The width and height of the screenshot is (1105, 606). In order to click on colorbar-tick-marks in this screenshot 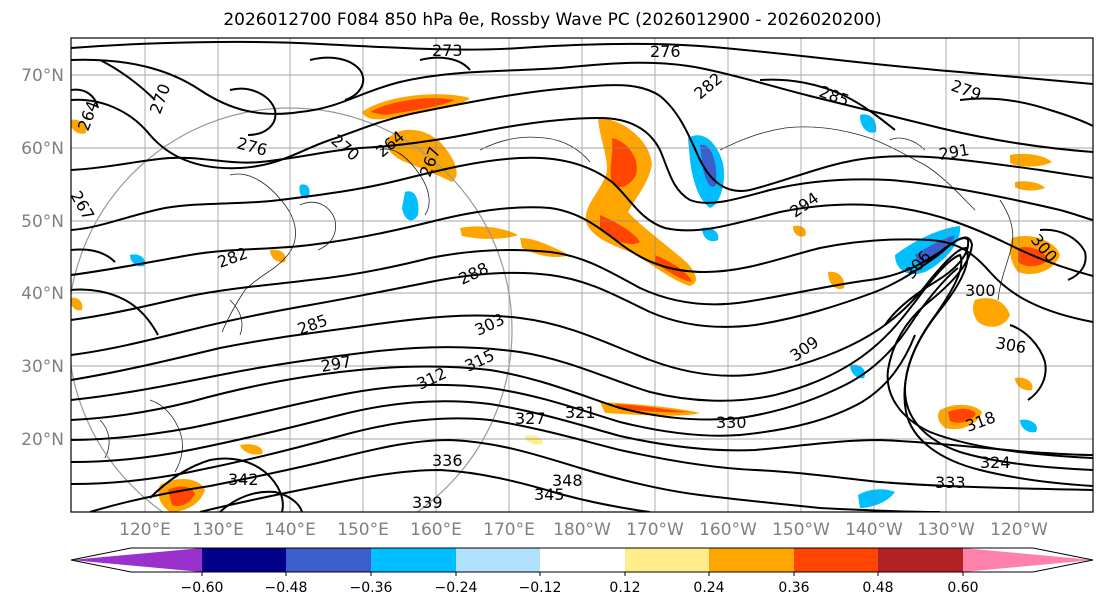, I will do `click(582, 574)`.